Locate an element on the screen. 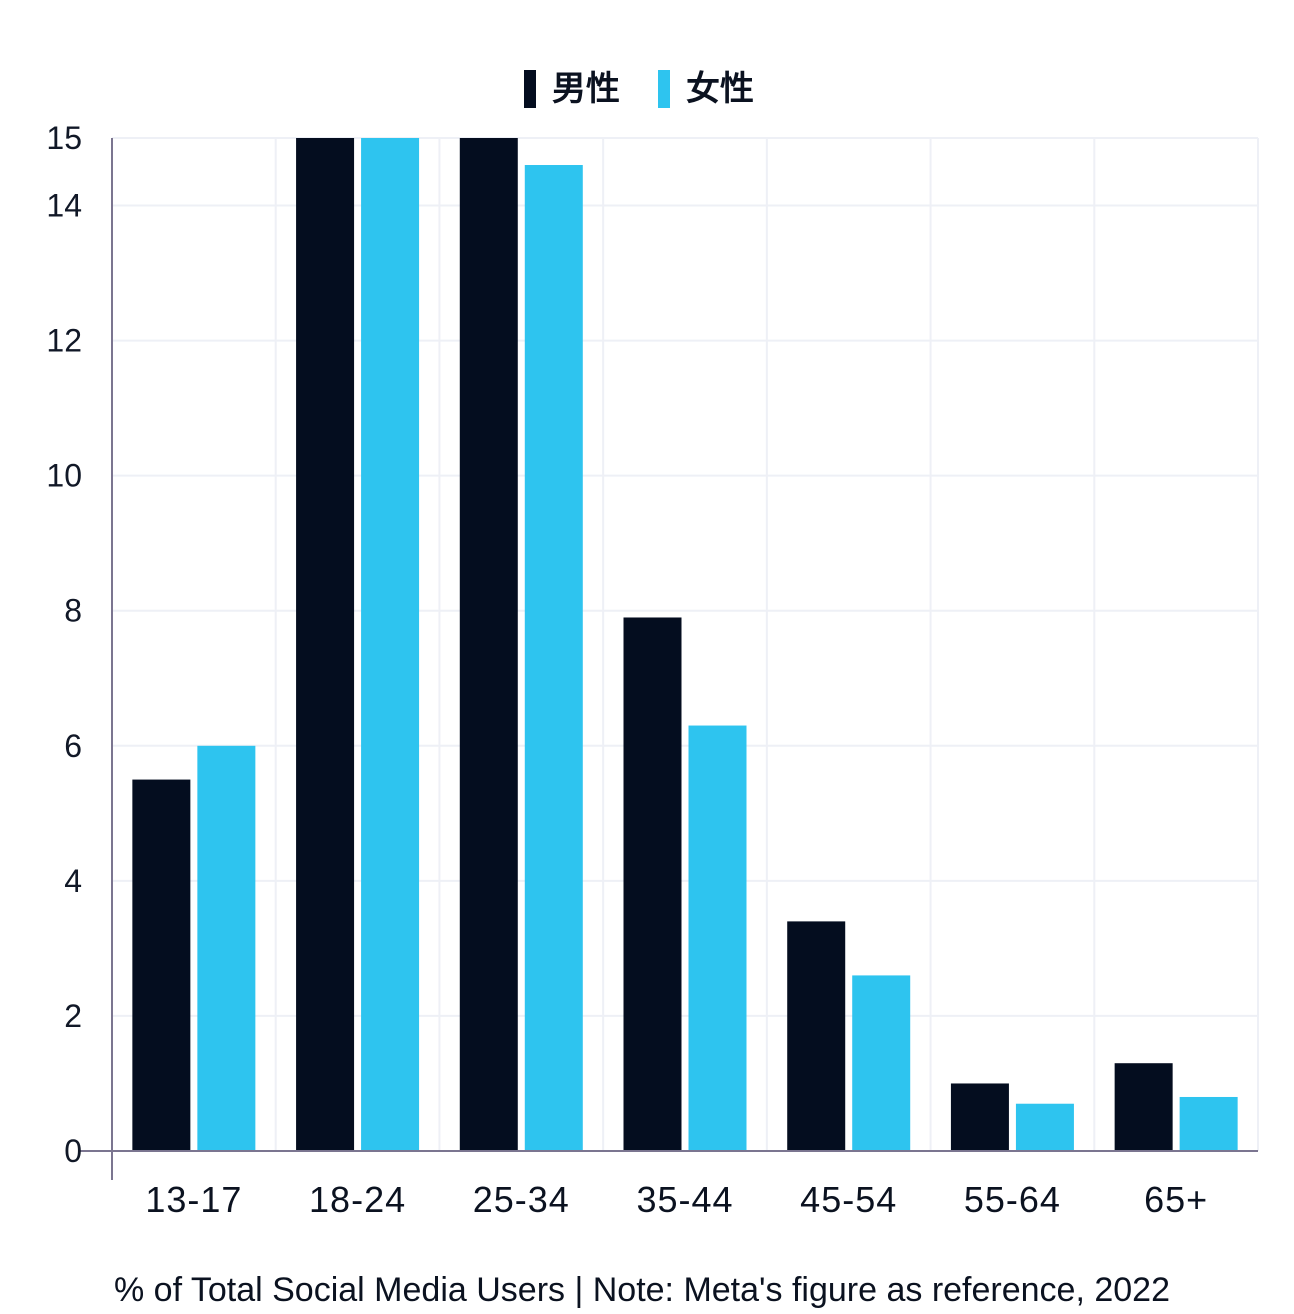  y-tick-label: 15 is located at coordinates (64, 138).